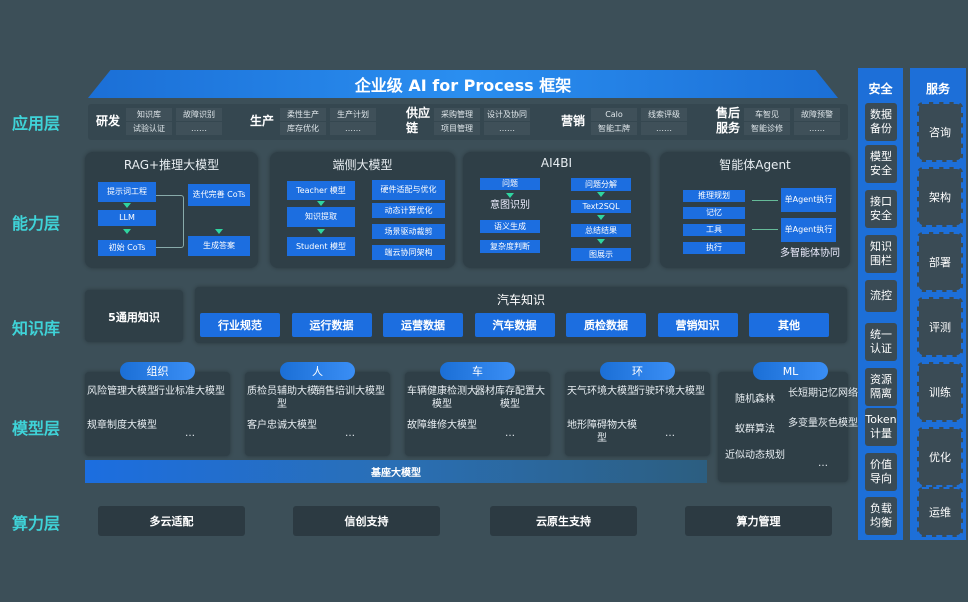 The height and width of the screenshot is (602, 968). Describe the element at coordinates (170, 221) in the screenshot. I see `connector-line` at that location.